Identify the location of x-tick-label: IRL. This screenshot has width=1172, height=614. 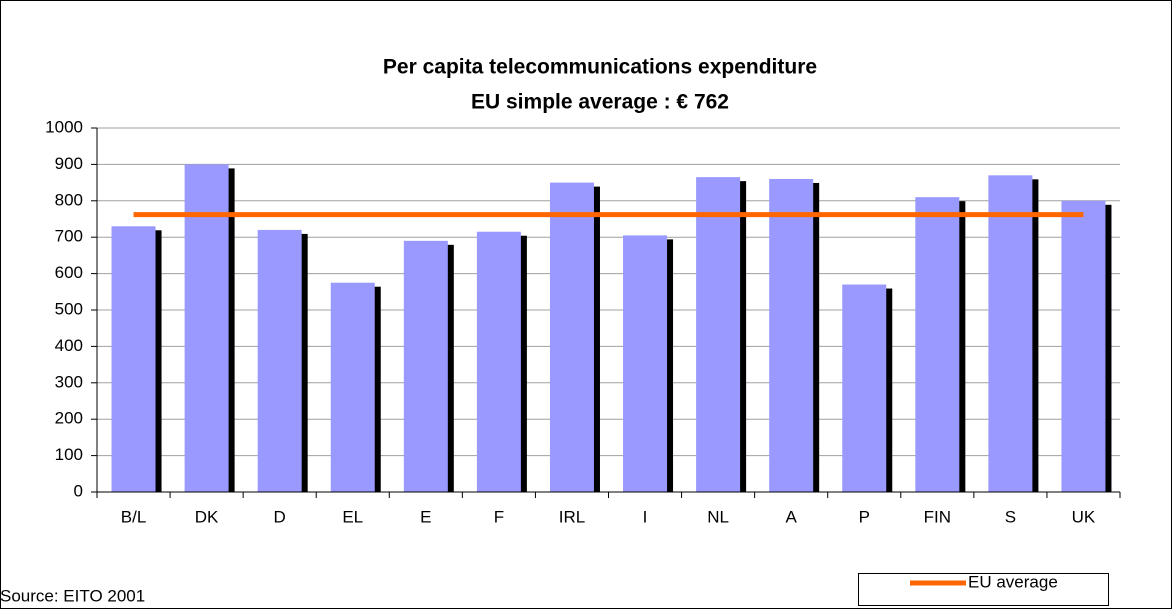
(572, 516).